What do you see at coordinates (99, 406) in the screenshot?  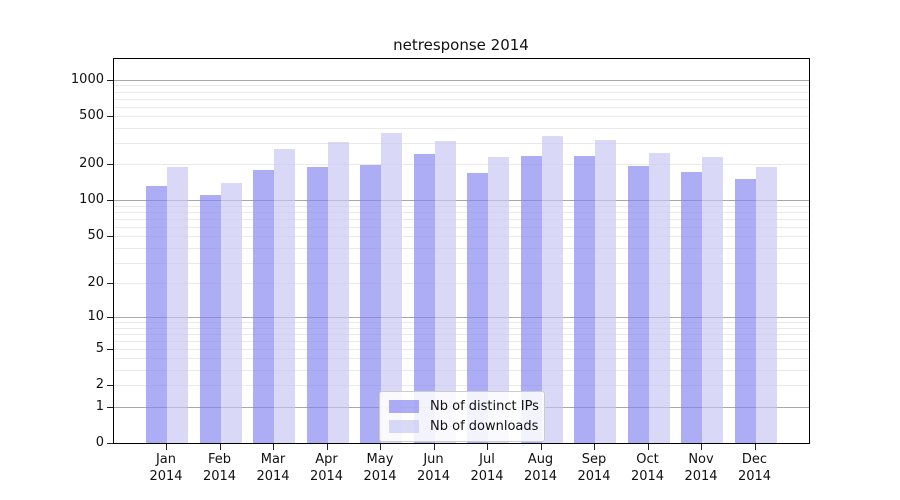 I see `y-axis-tick-label: 1` at bounding box center [99, 406].